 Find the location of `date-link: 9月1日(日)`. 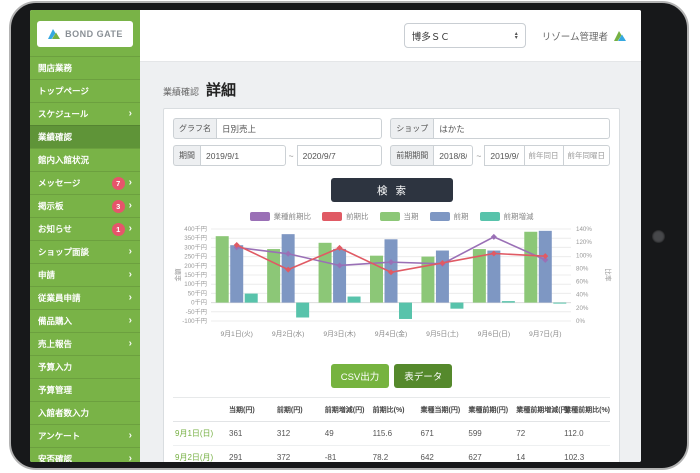

date-link: 9月1日(日) is located at coordinates (194, 433).